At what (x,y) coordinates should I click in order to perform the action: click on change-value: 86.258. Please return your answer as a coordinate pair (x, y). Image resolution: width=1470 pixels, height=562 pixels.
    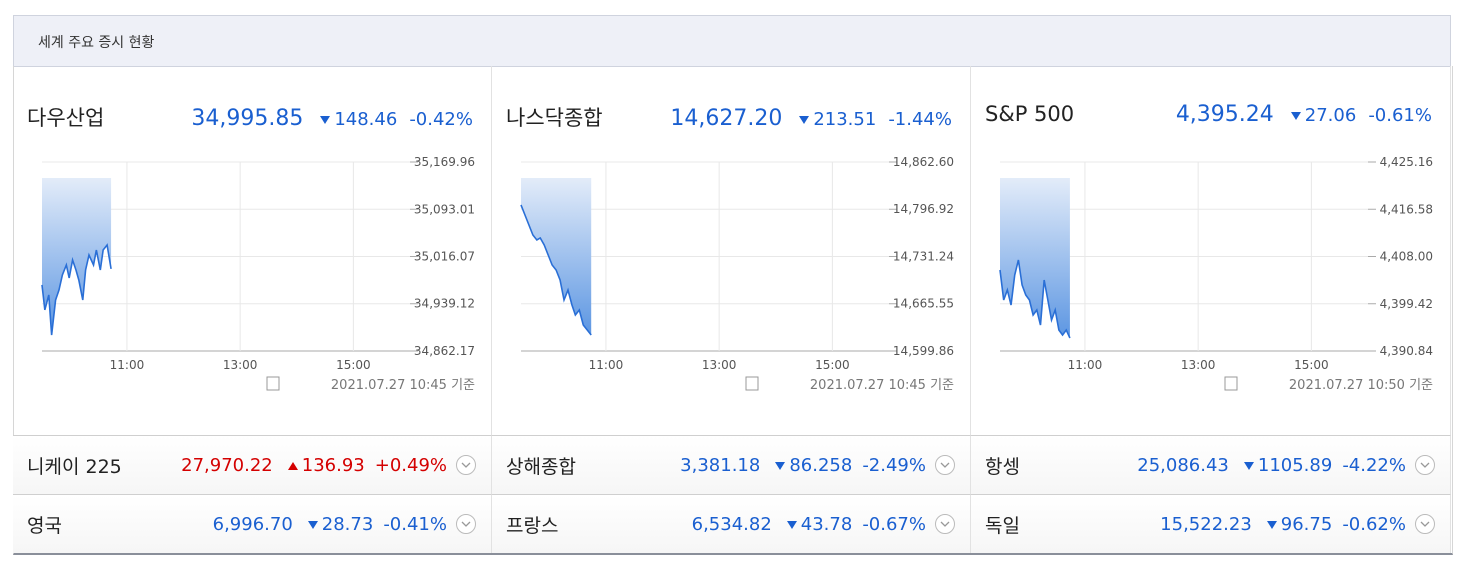
    Looking at the image, I should click on (821, 465).